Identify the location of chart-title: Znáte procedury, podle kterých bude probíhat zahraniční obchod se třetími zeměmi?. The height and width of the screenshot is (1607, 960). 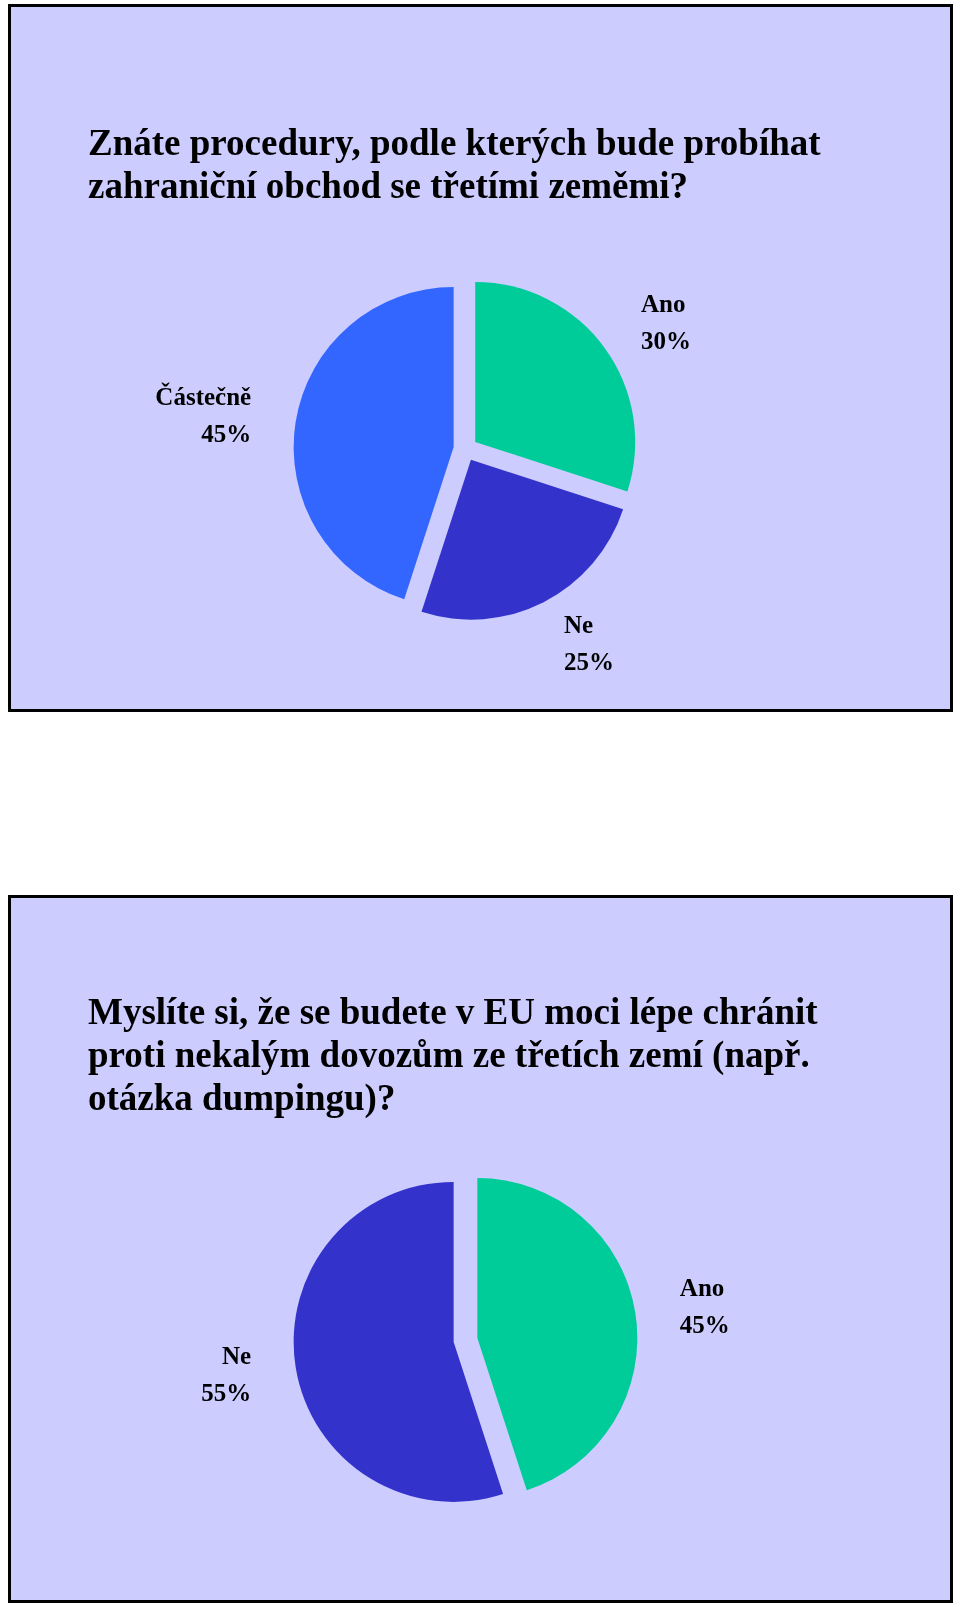
(455, 163).